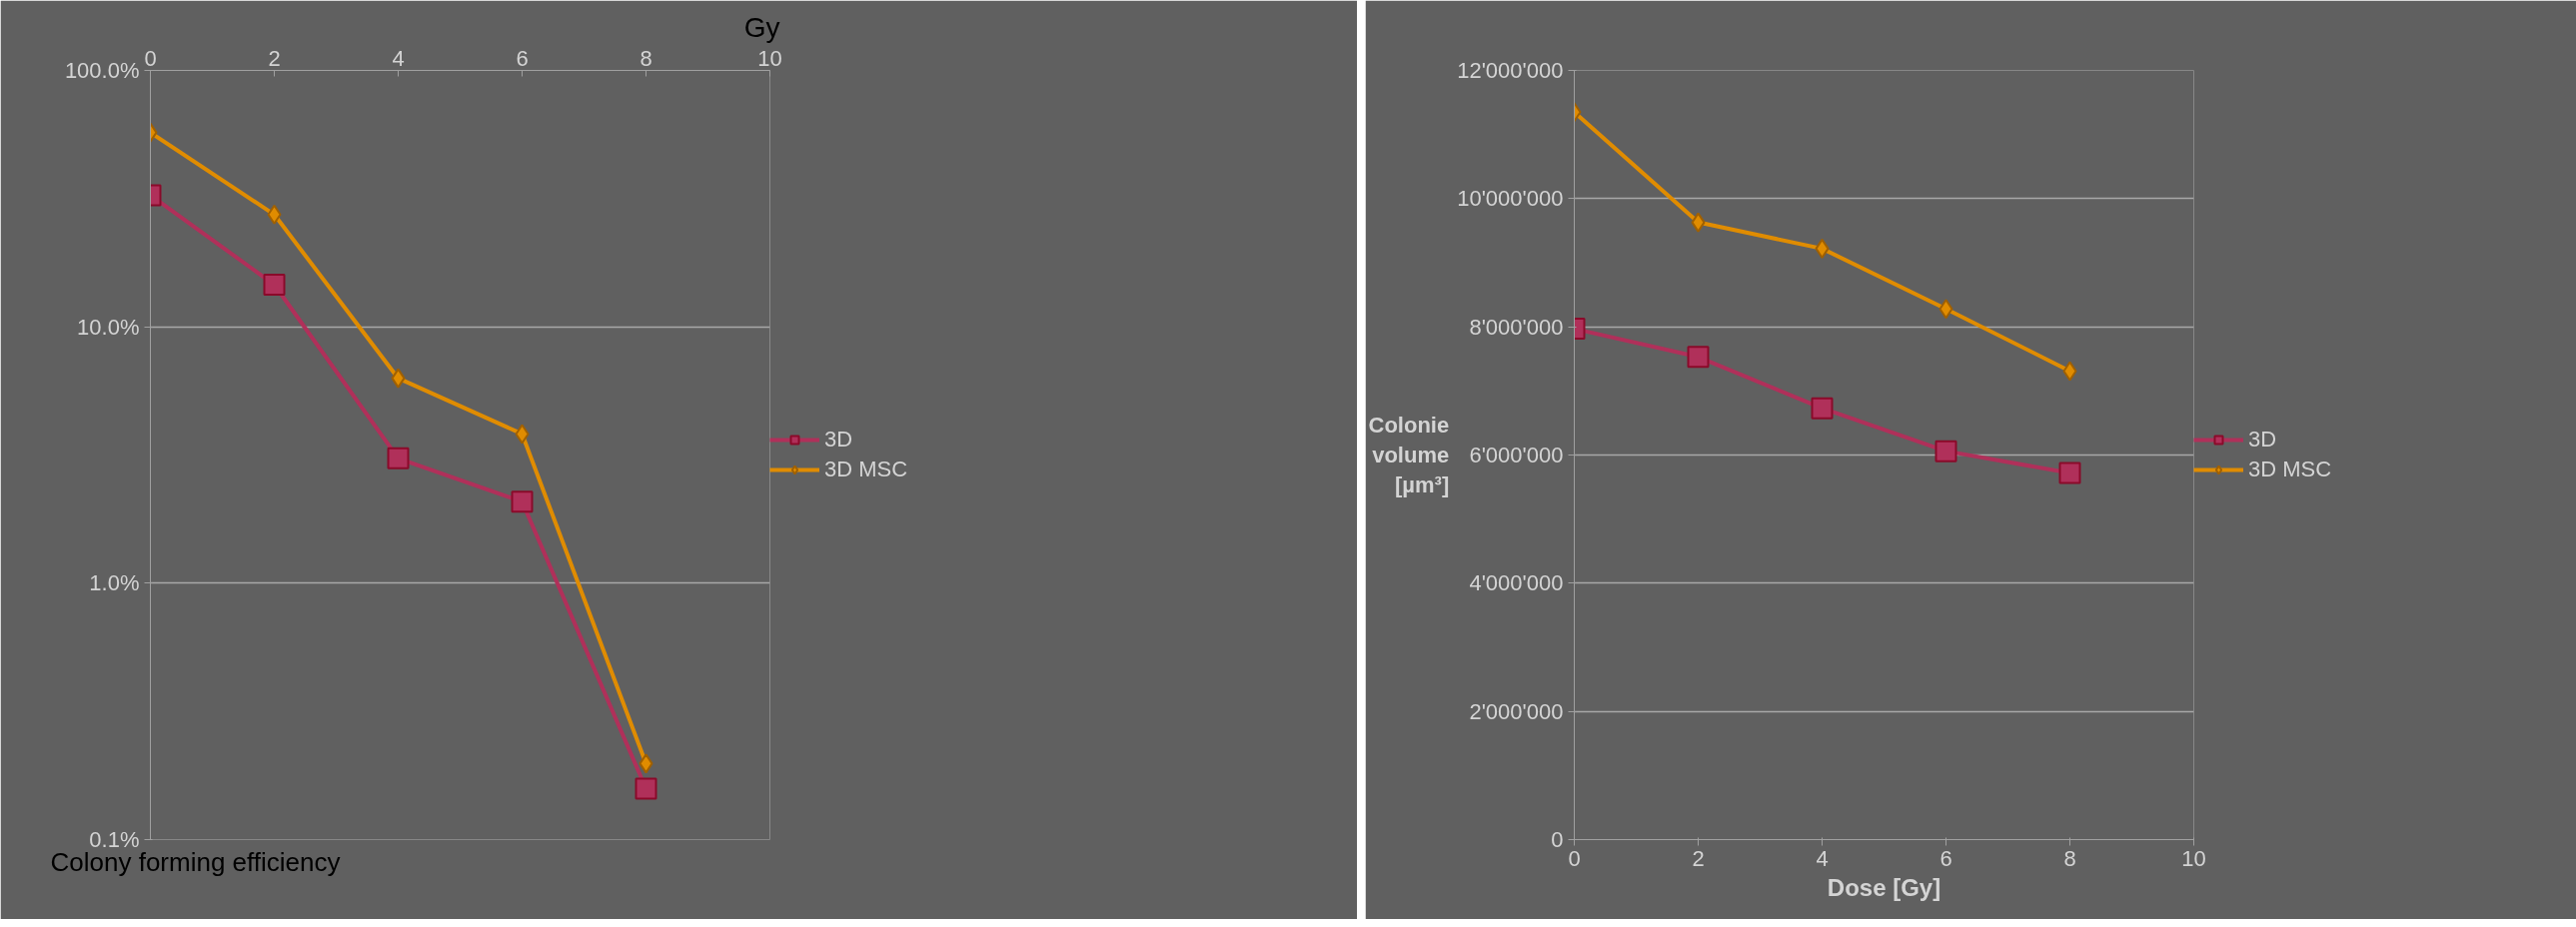 The width and height of the screenshot is (2576, 927). What do you see at coordinates (1516, 327) in the screenshot?
I see `y-tick-label: 8'000'000` at bounding box center [1516, 327].